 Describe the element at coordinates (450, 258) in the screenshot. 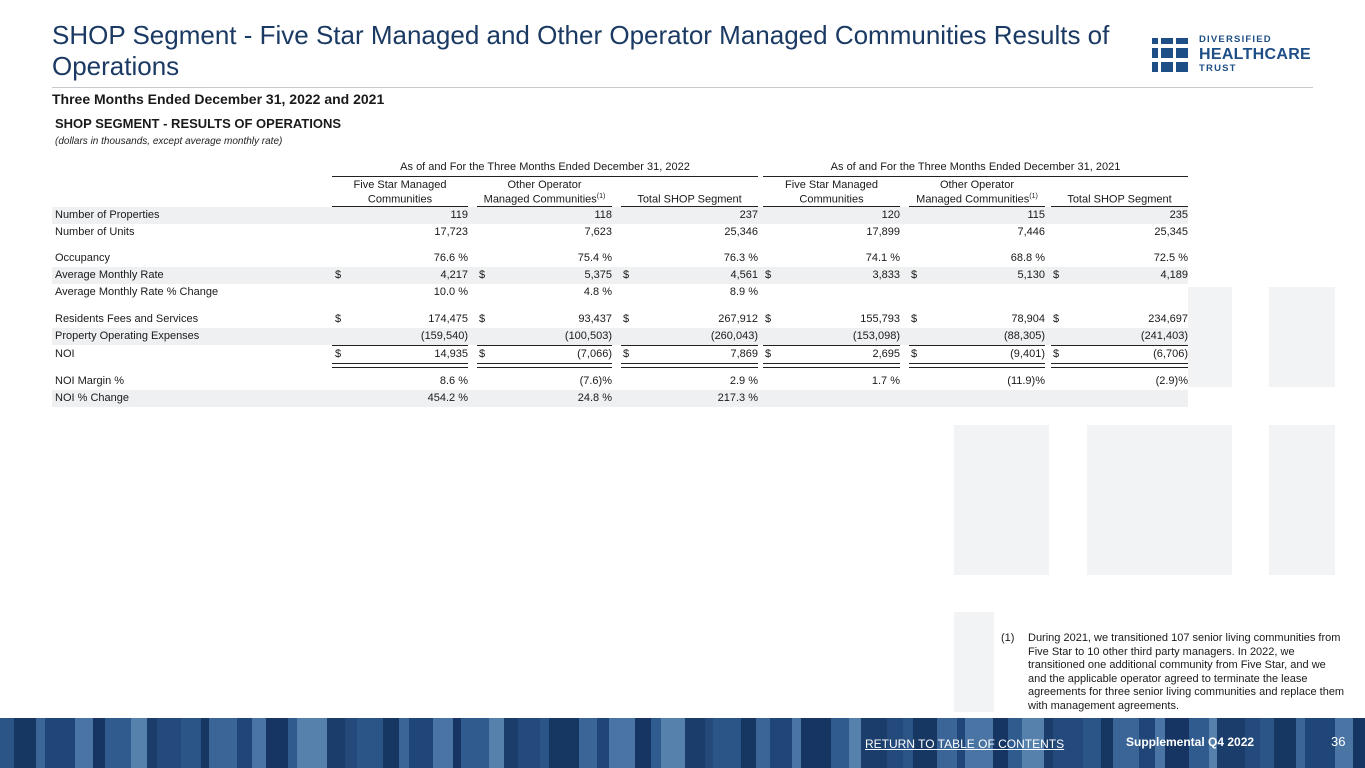

I see `table-cell: 76.6 %` at that location.